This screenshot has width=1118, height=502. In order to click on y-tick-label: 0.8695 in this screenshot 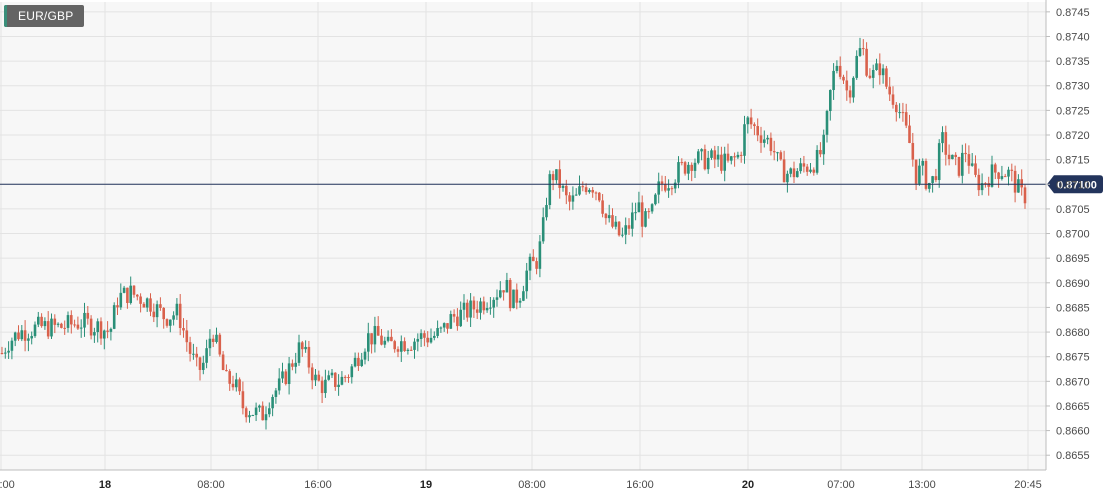, I will do `click(1073, 259)`.